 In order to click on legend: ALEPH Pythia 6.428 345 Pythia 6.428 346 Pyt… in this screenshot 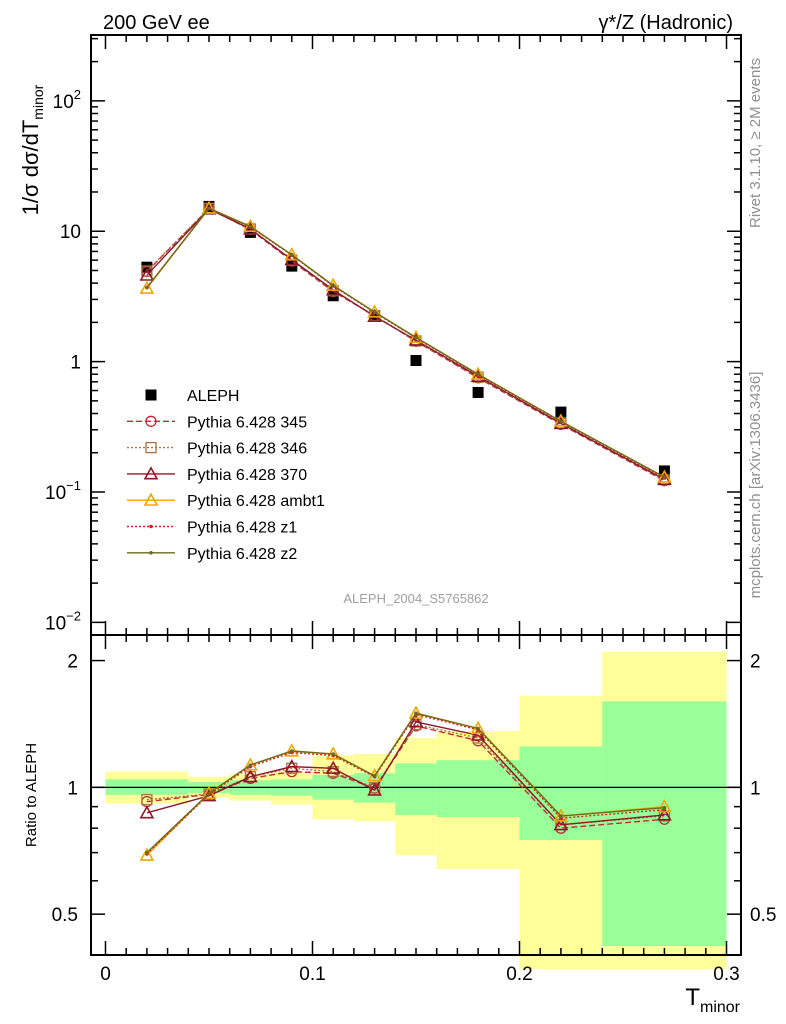, I will do `click(226, 475)`.